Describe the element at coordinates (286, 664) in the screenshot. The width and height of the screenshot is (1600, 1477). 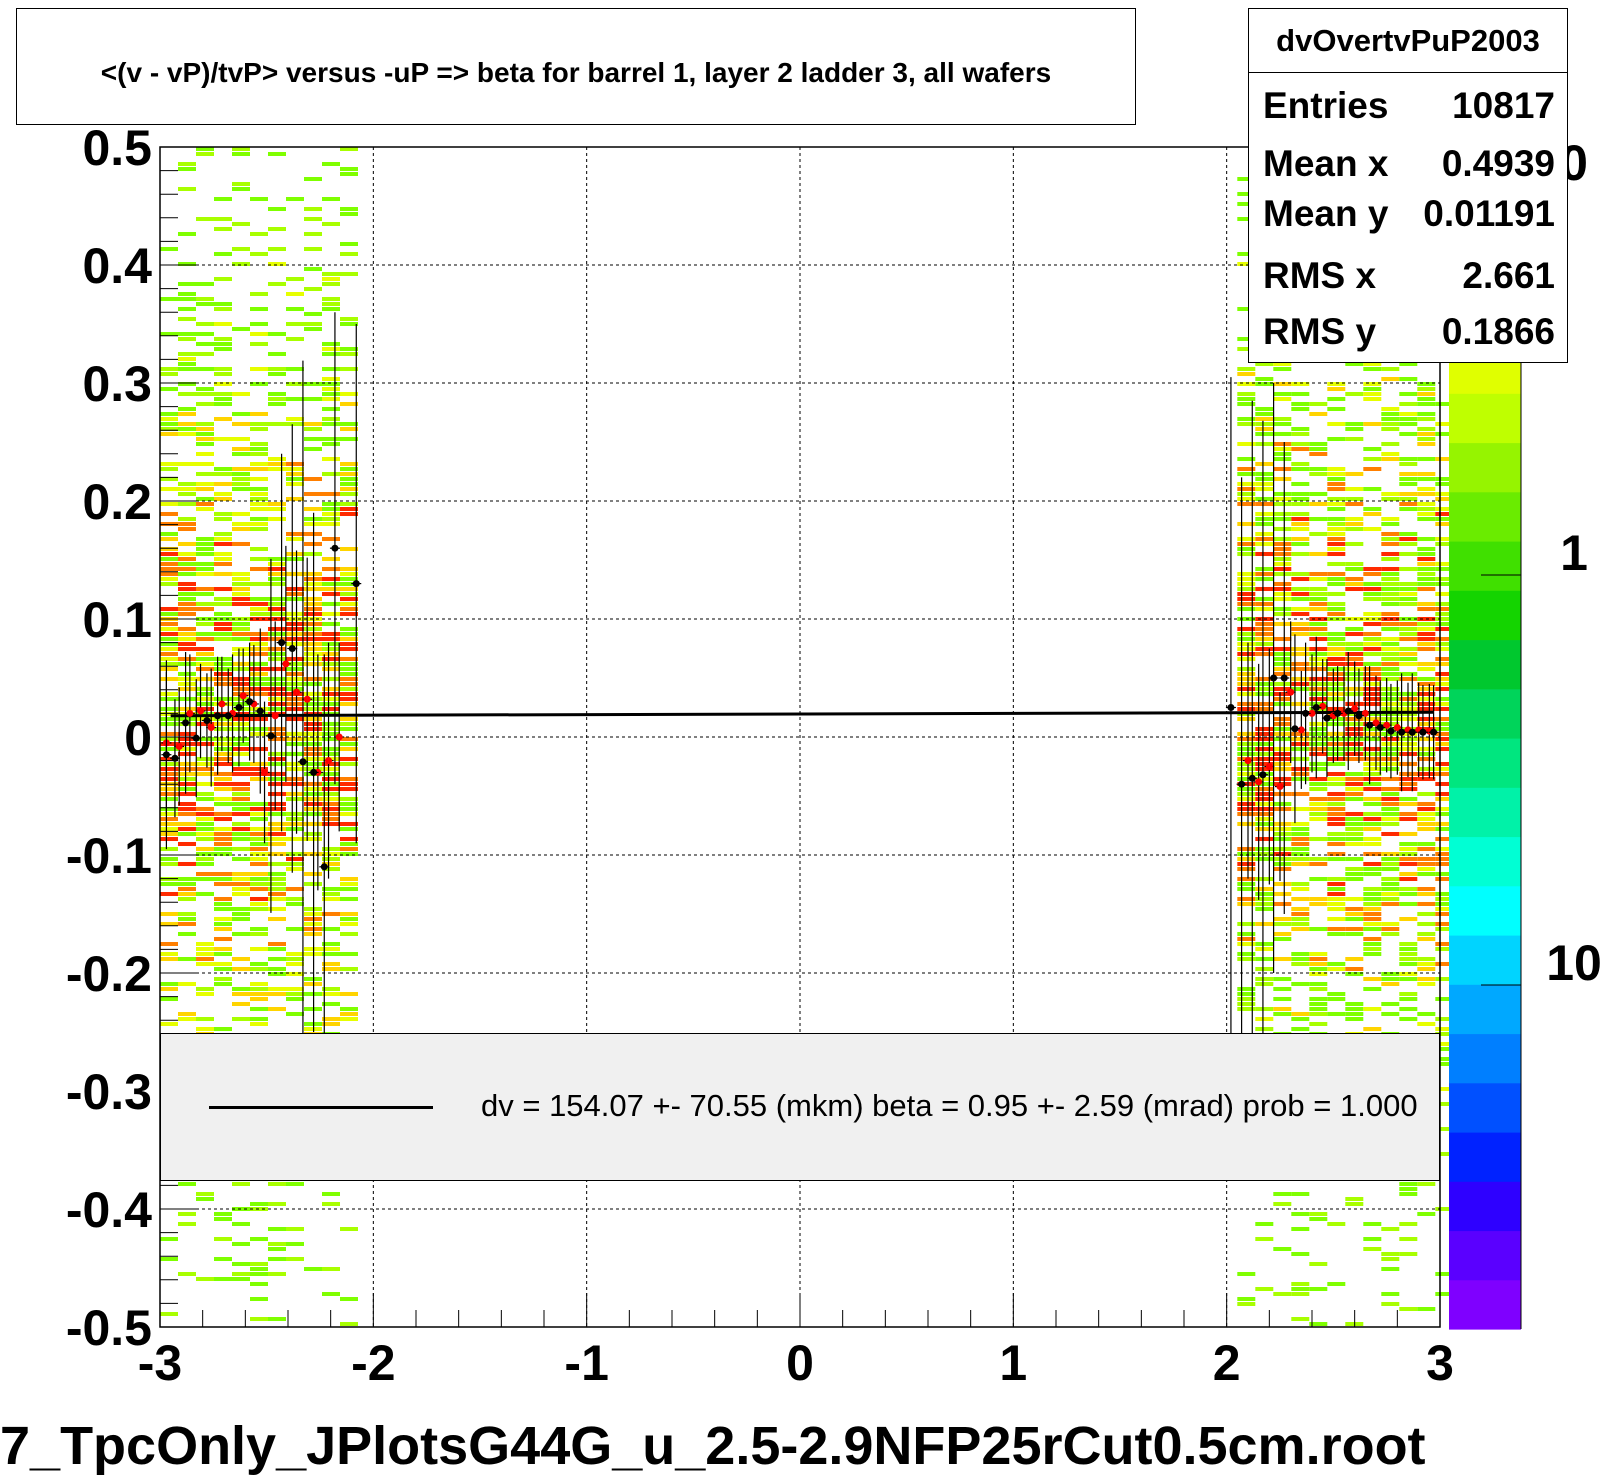
I see `profile-red-point` at that location.